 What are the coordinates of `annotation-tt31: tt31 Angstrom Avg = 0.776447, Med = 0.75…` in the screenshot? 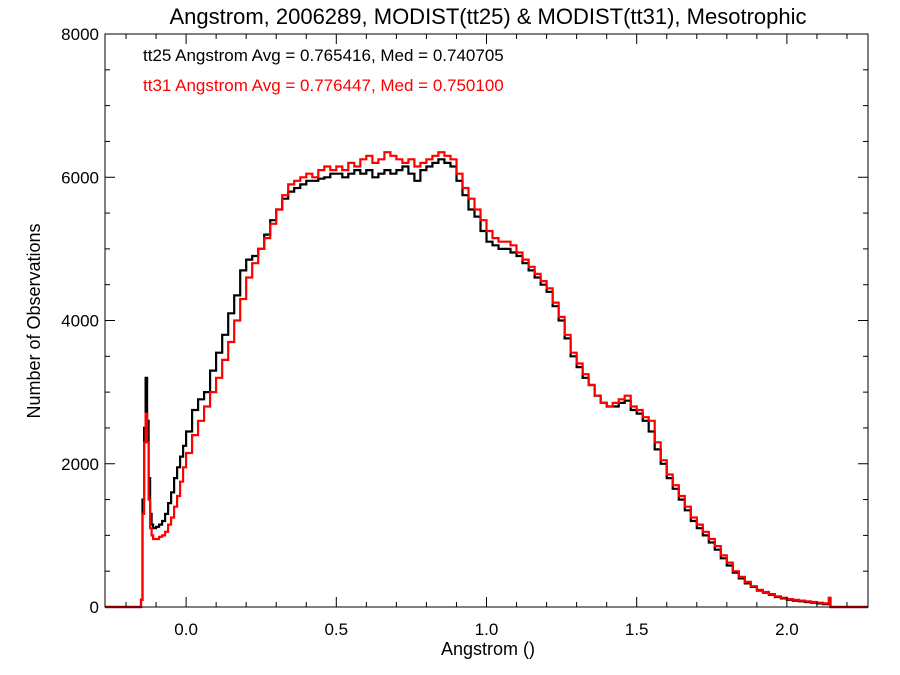 It's located at (323, 85).